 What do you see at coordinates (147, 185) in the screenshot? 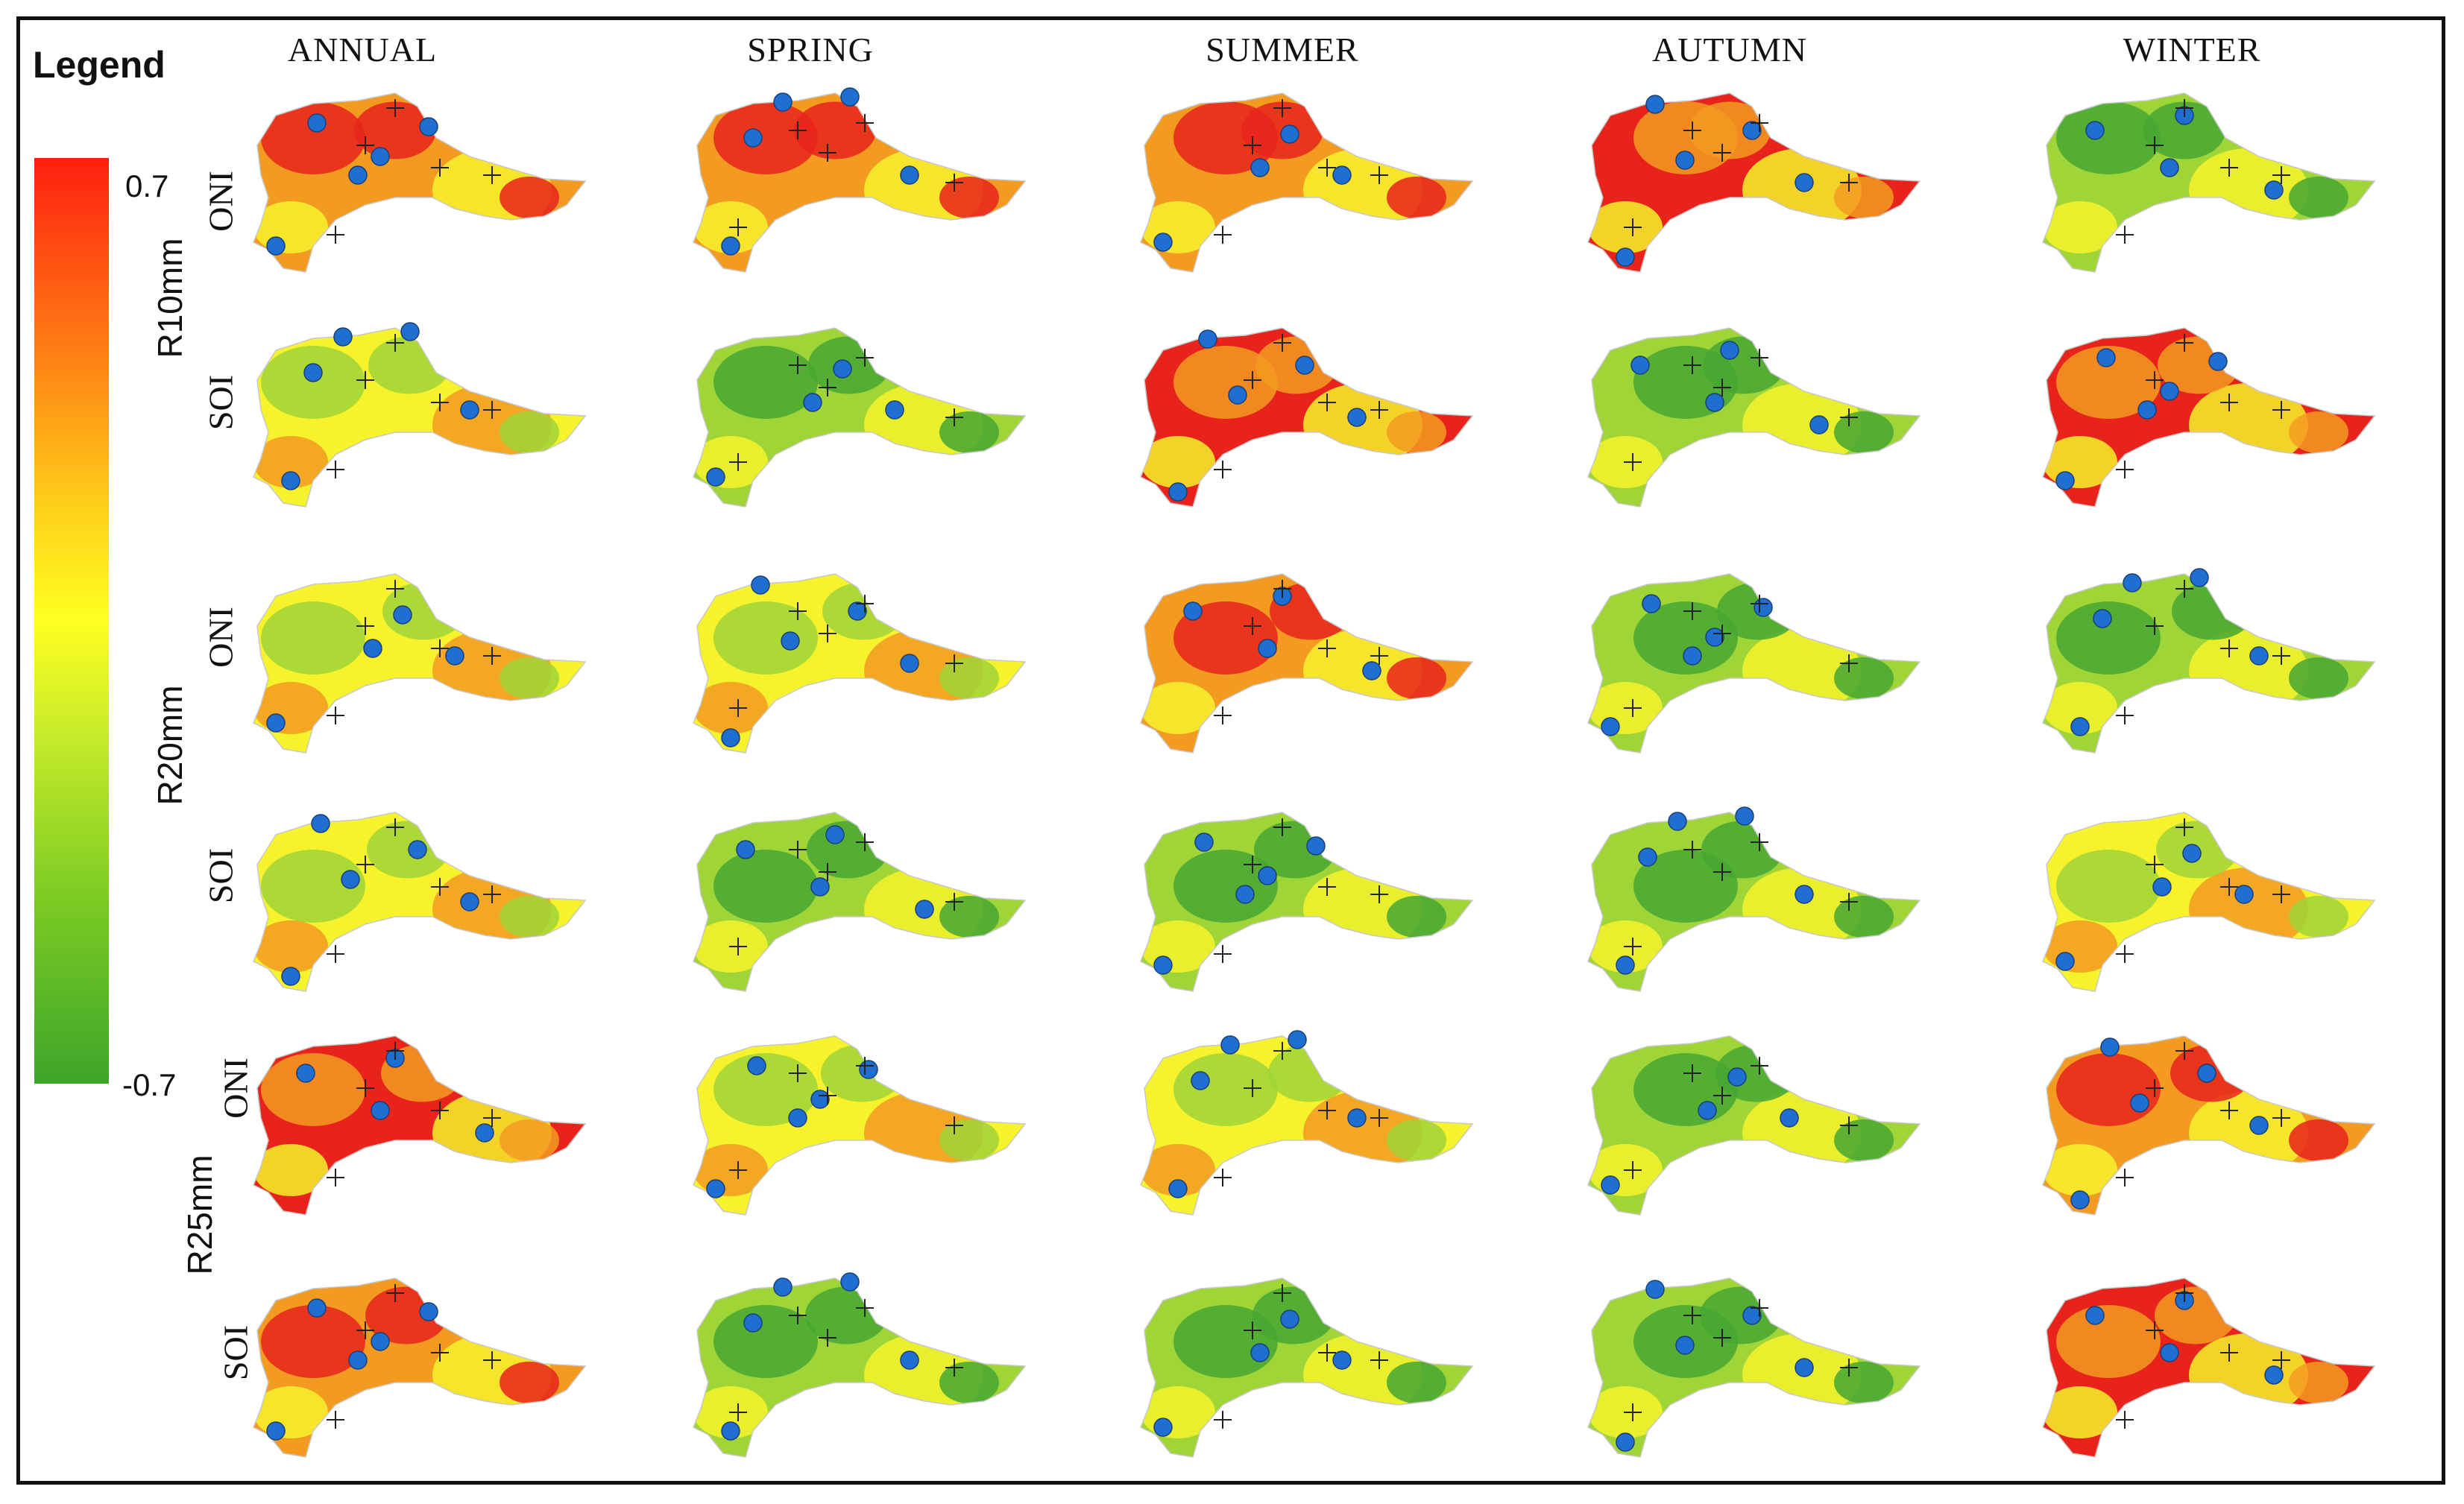
I see `legend-max-label: 0.7` at bounding box center [147, 185].